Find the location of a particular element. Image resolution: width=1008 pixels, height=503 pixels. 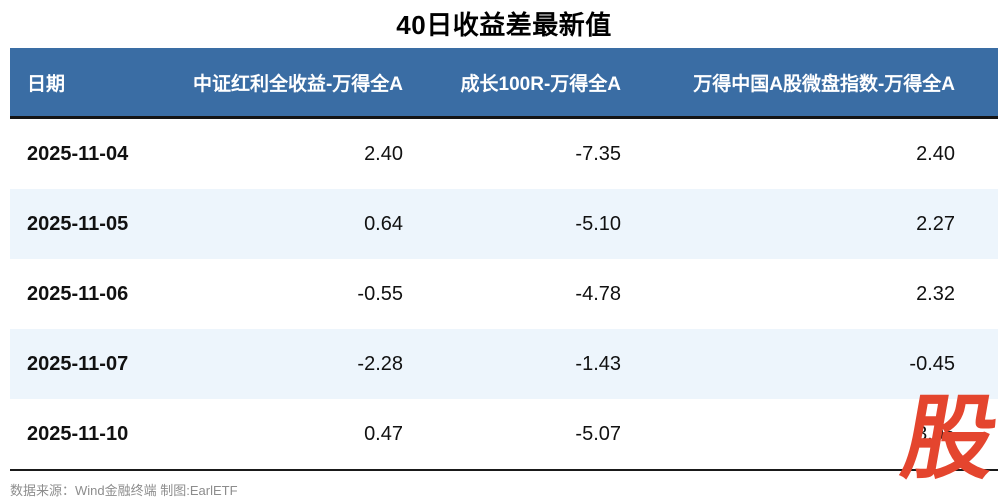

stock-logo-watermark: 股 is located at coordinates (949, 439).